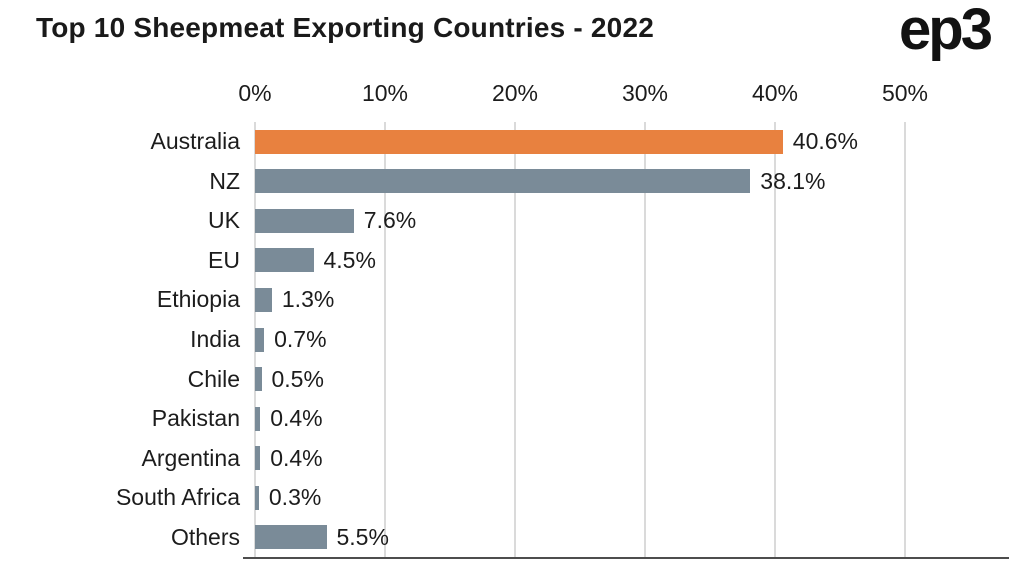 The height and width of the screenshot is (572, 1024). Describe the element at coordinates (580, 300) in the screenshot. I see `bar-area: 1.3%` at that location.